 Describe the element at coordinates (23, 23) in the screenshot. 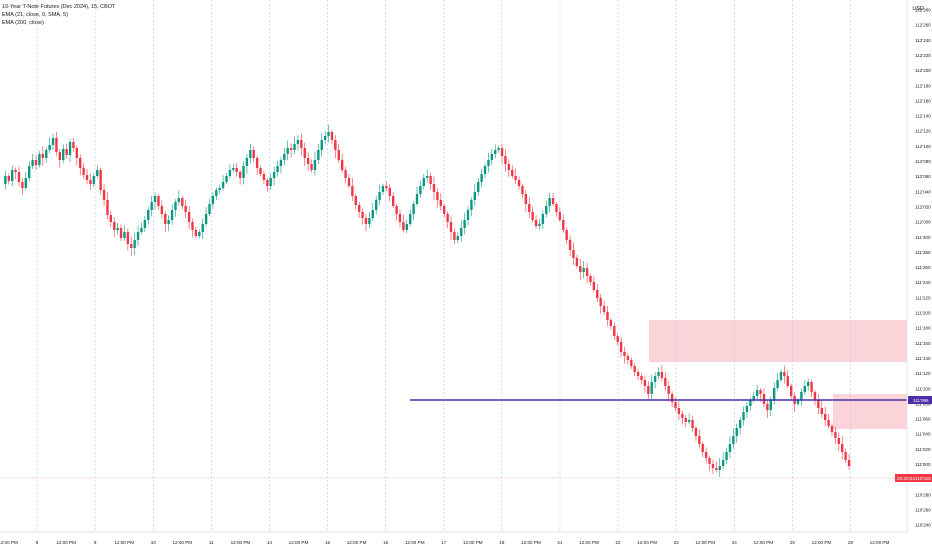

I see `ema-200-indicator: EMA (200, close)` at that location.